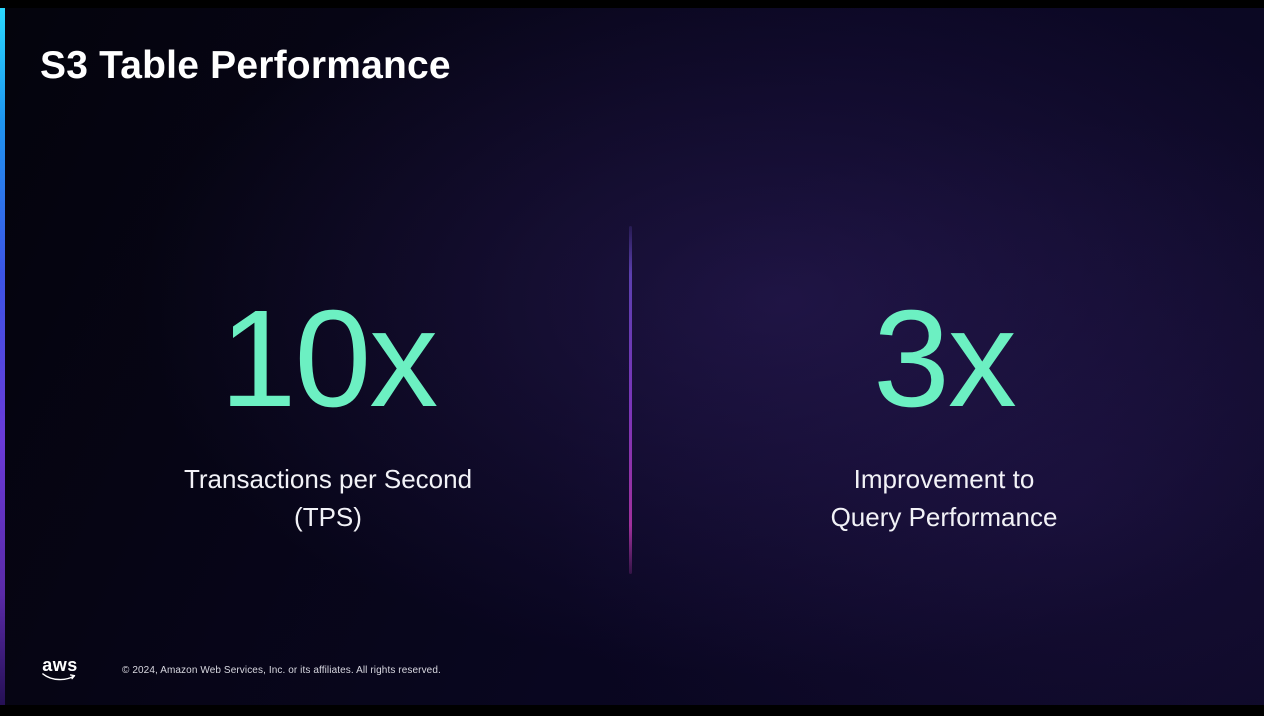  What do you see at coordinates (944, 479) in the screenshot?
I see `stat-label-query-line1: Improvement to` at bounding box center [944, 479].